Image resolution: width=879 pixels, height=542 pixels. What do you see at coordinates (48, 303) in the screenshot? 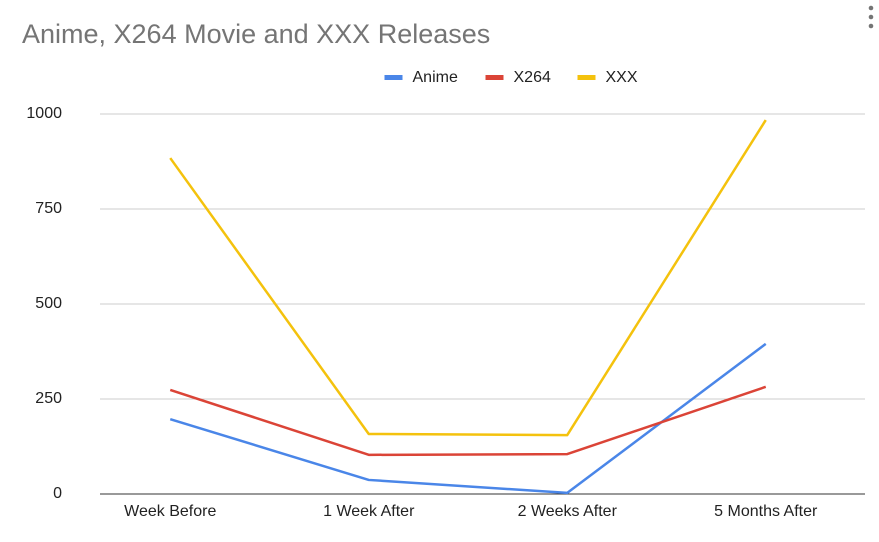
I see `y-tick-label: 500` at bounding box center [48, 303].